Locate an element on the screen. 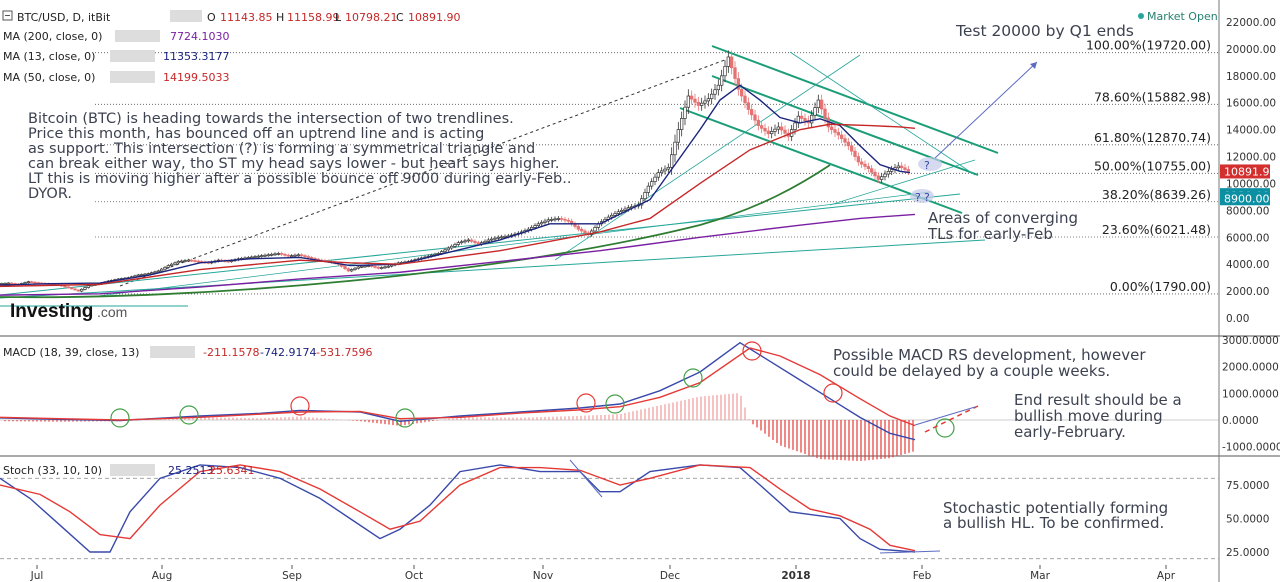 This screenshot has width=1280, height=582. stoch-settings-icon is located at coordinates (132, 470).